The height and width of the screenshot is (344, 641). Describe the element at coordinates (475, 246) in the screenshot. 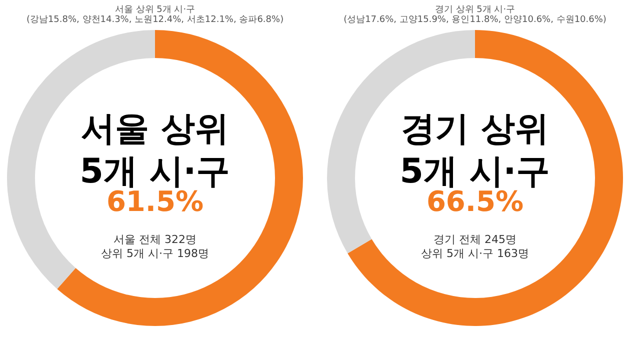

I see `text: 경기 전체 245명 상위 5개 시·구 163명` at that location.